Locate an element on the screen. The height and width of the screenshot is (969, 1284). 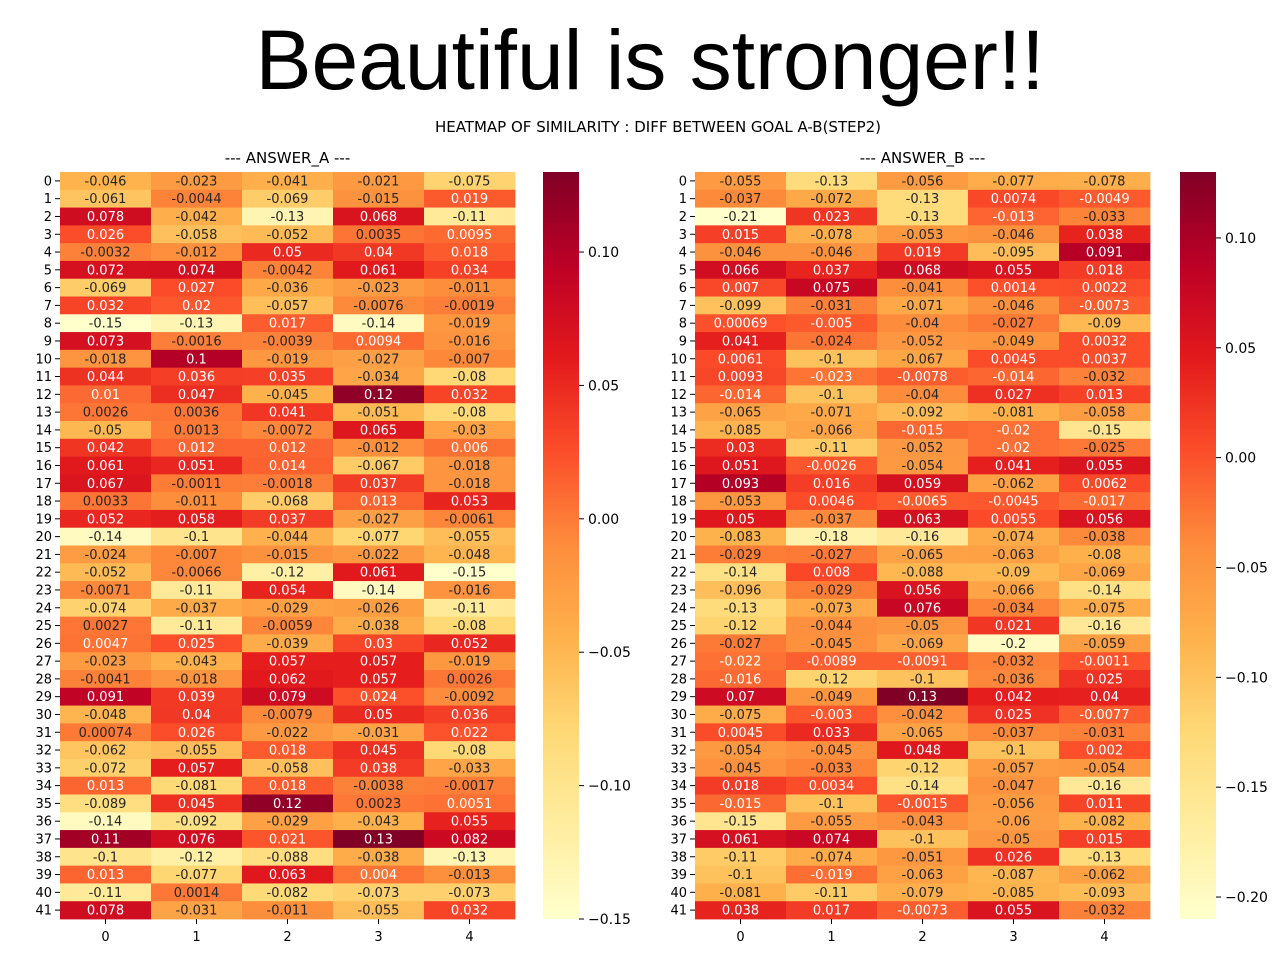
cell-label: -0.037 is located at coordinates (741, 199).